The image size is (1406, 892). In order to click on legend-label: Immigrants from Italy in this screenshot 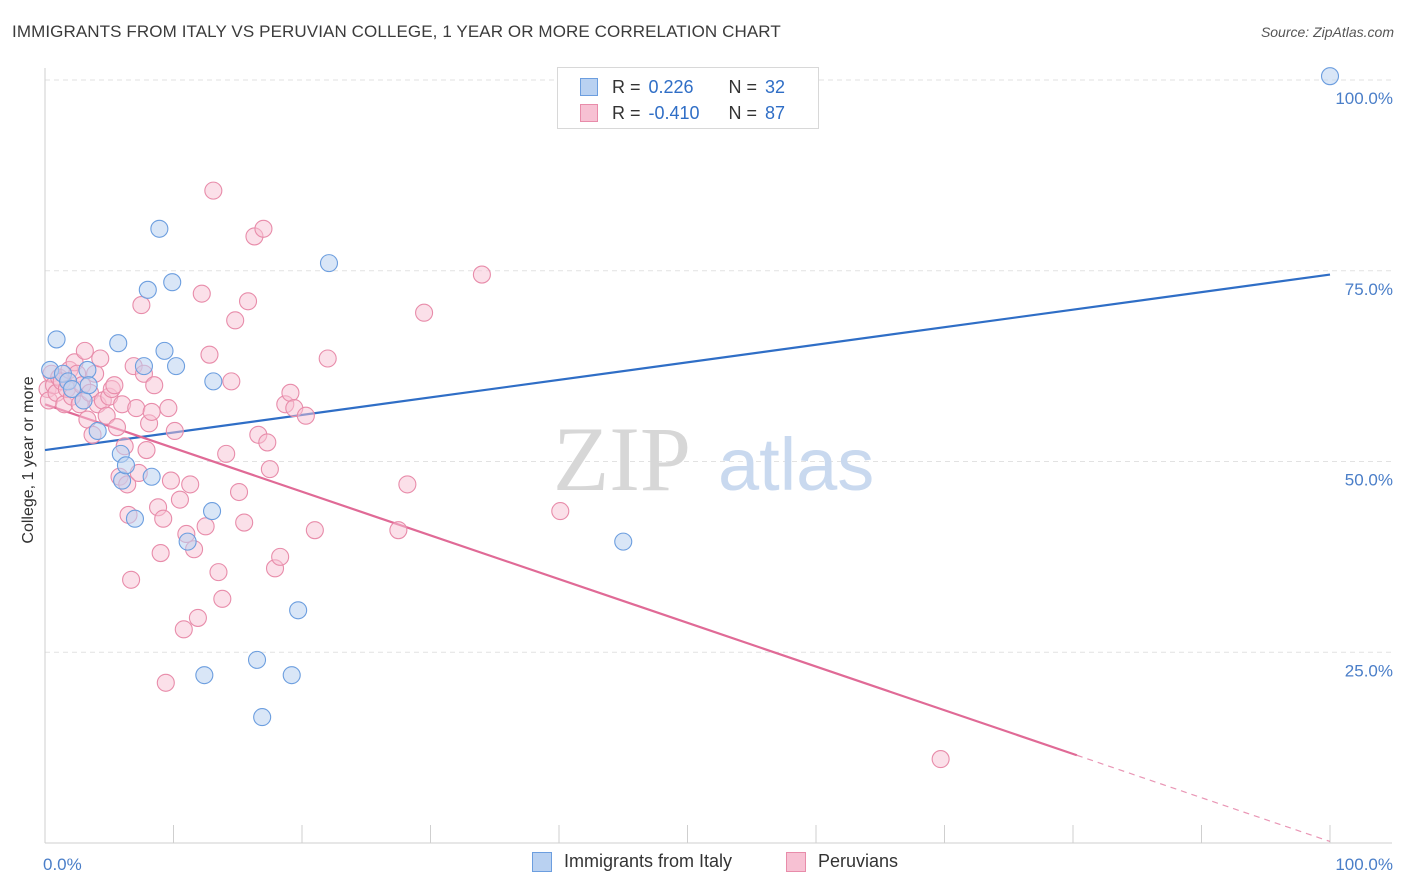, I will do `click(648, 861)`.